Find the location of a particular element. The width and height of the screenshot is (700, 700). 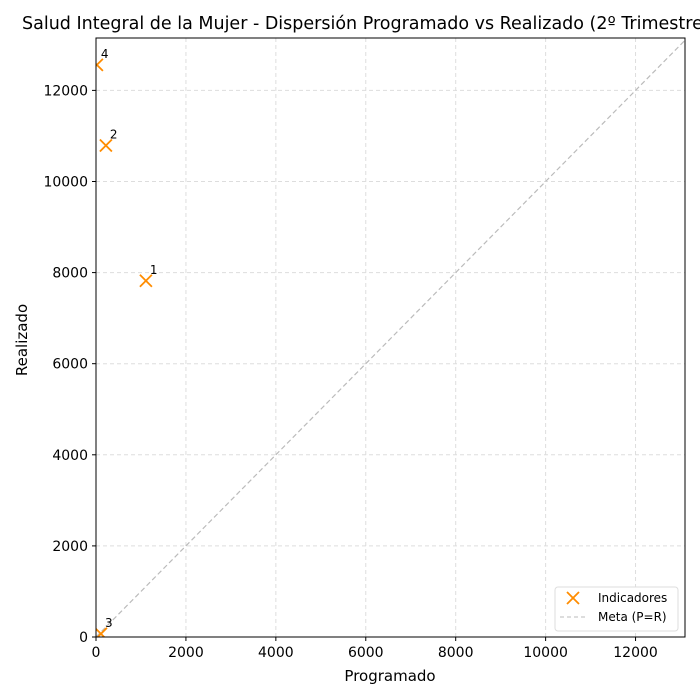

point-label: 3 is located at coordinates (109, 623).